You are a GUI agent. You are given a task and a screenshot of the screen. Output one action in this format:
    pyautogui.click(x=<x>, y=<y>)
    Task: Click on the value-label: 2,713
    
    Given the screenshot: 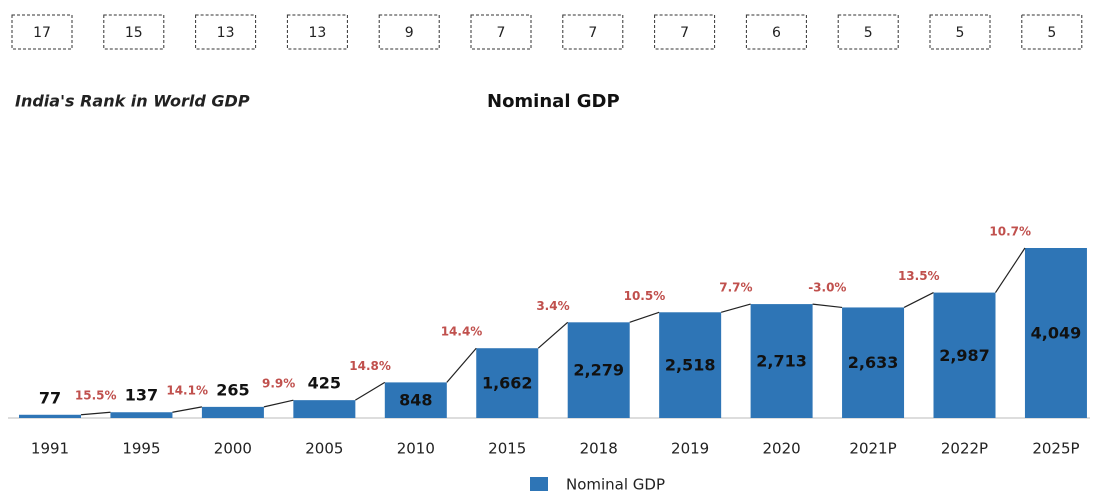 What is the action you would take?
    pyautogui.click(x=781, y=361)
    